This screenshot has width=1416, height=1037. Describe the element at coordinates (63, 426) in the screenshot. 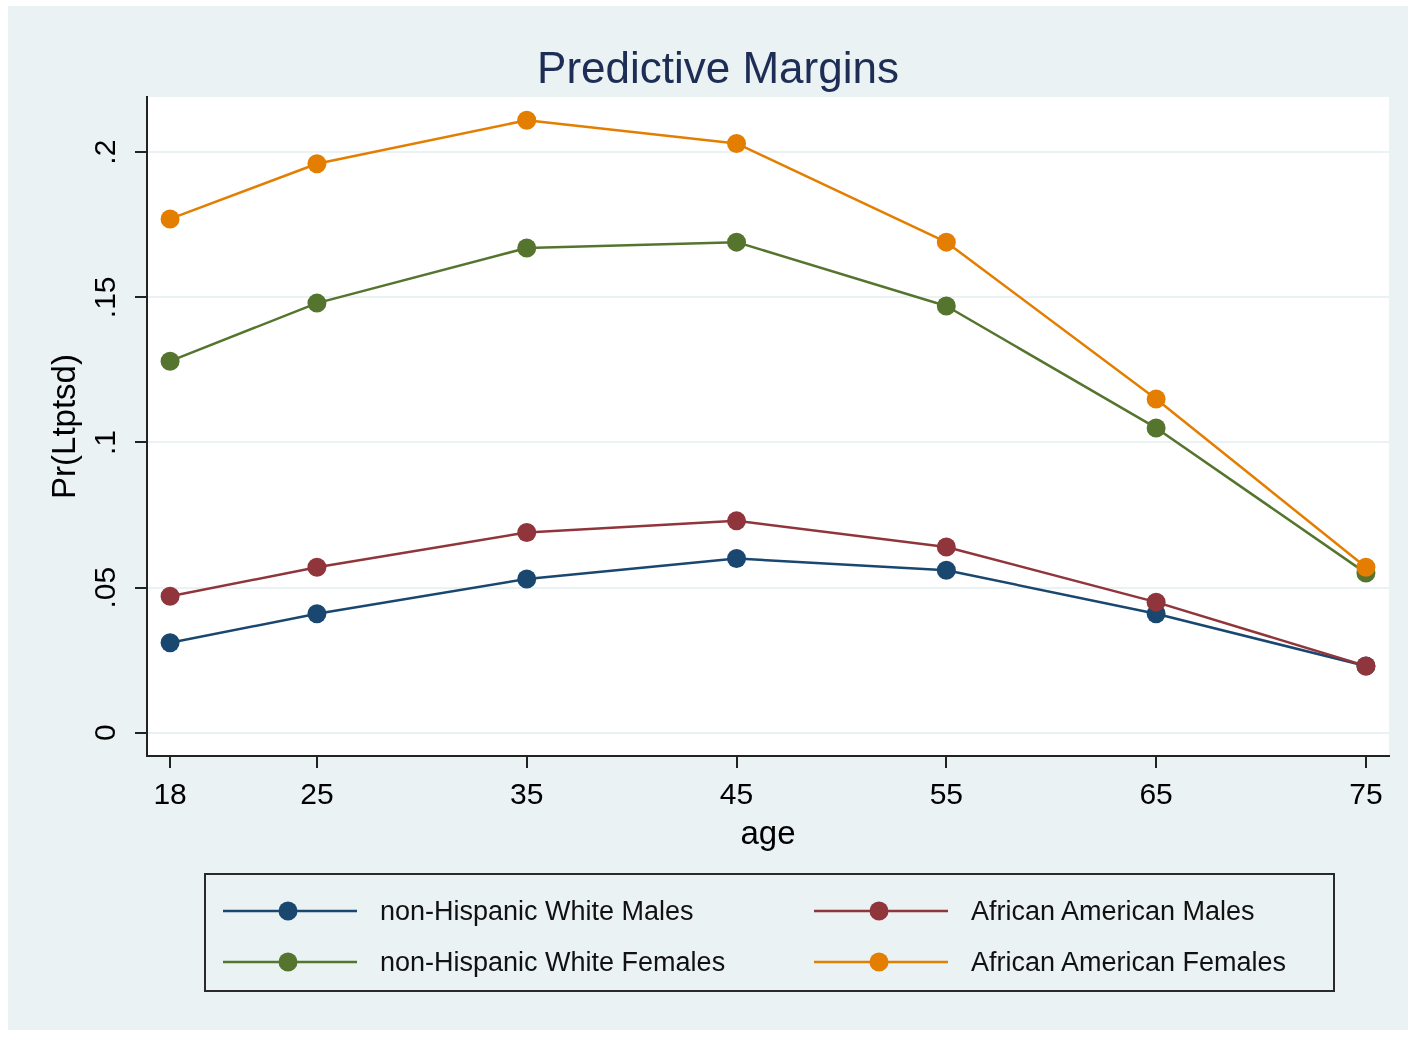

I see `y-axis-title: Pr(Ltptsd)` at that location.